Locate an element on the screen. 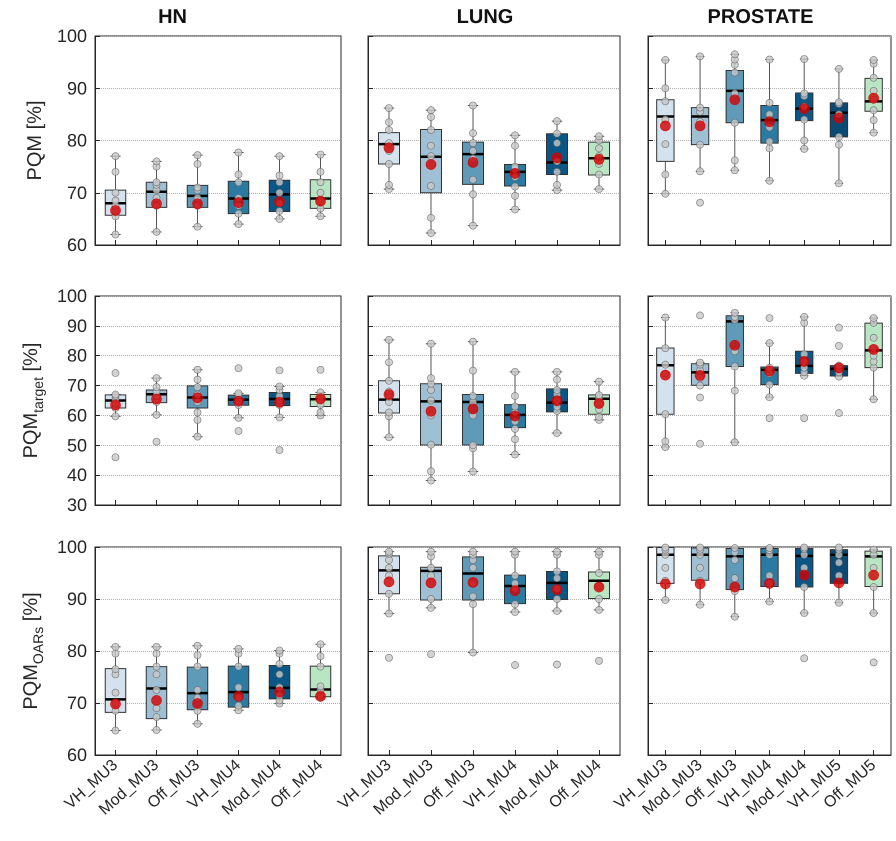 The image size is (896, 841). y-axis-title: PQMtarget [%] is located at coordinates (33, 400).